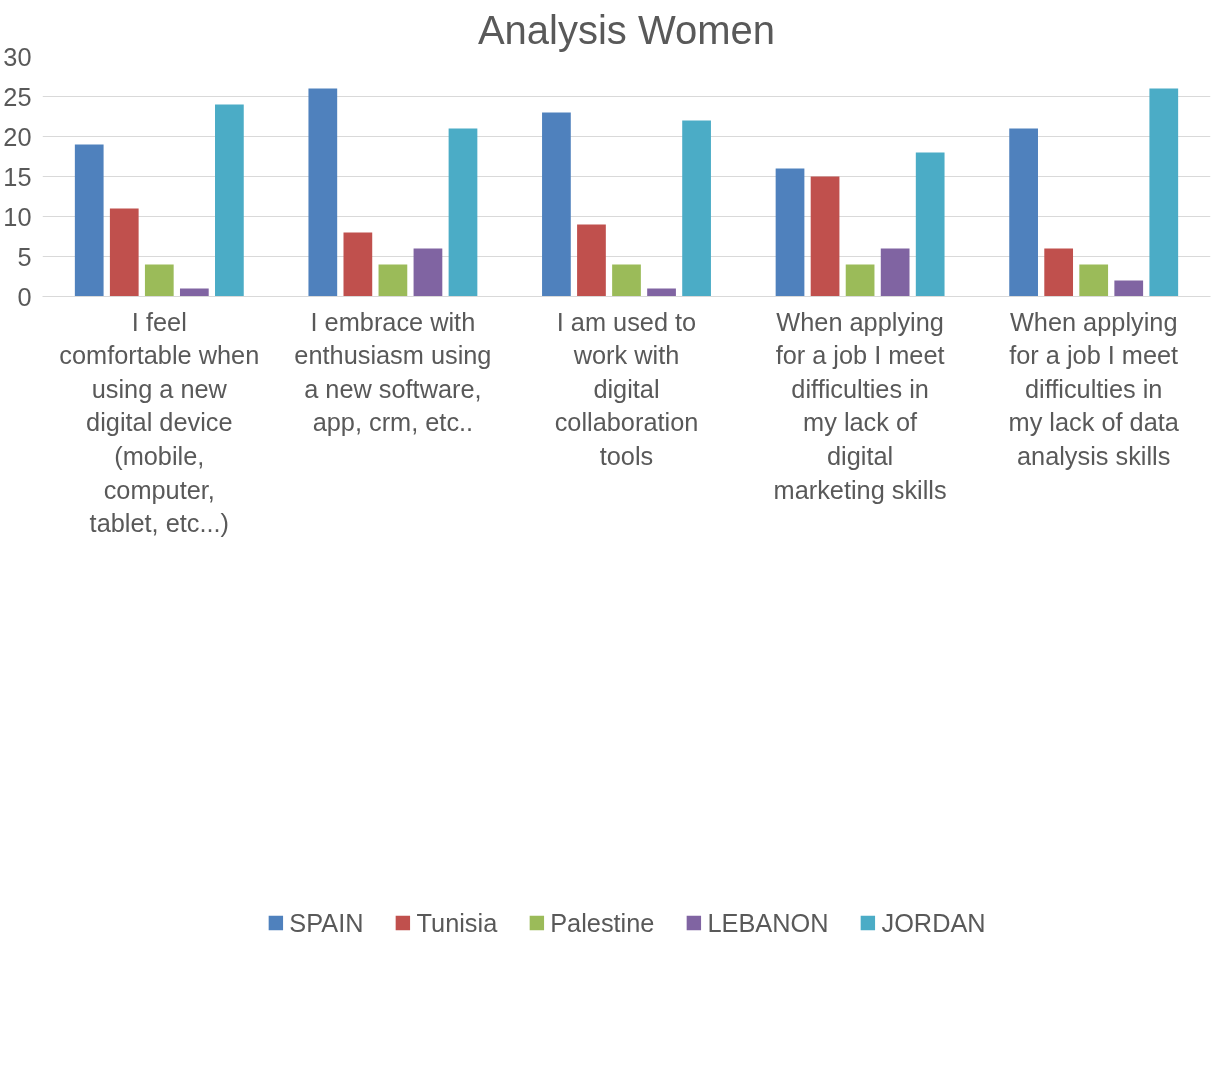 The width and height of the screenshot is (1226, 1070). Describe the element at coordinates (602, 923) in the screenshot. I see `legend-label: Palestine` at that location.